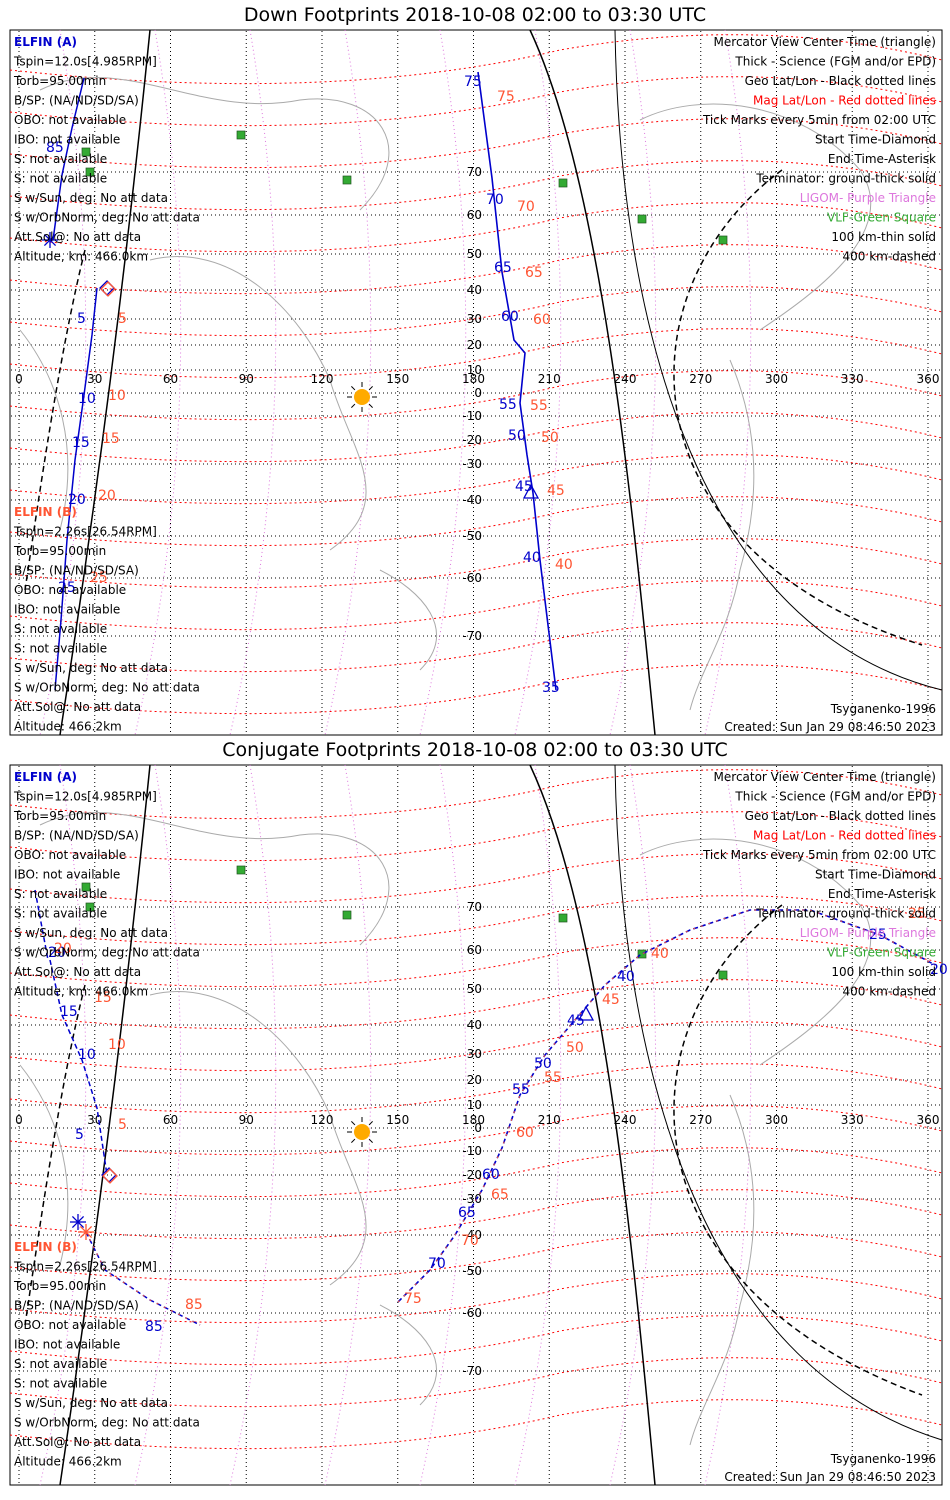  I want to click on elfin-track-west, so click(76, 489).